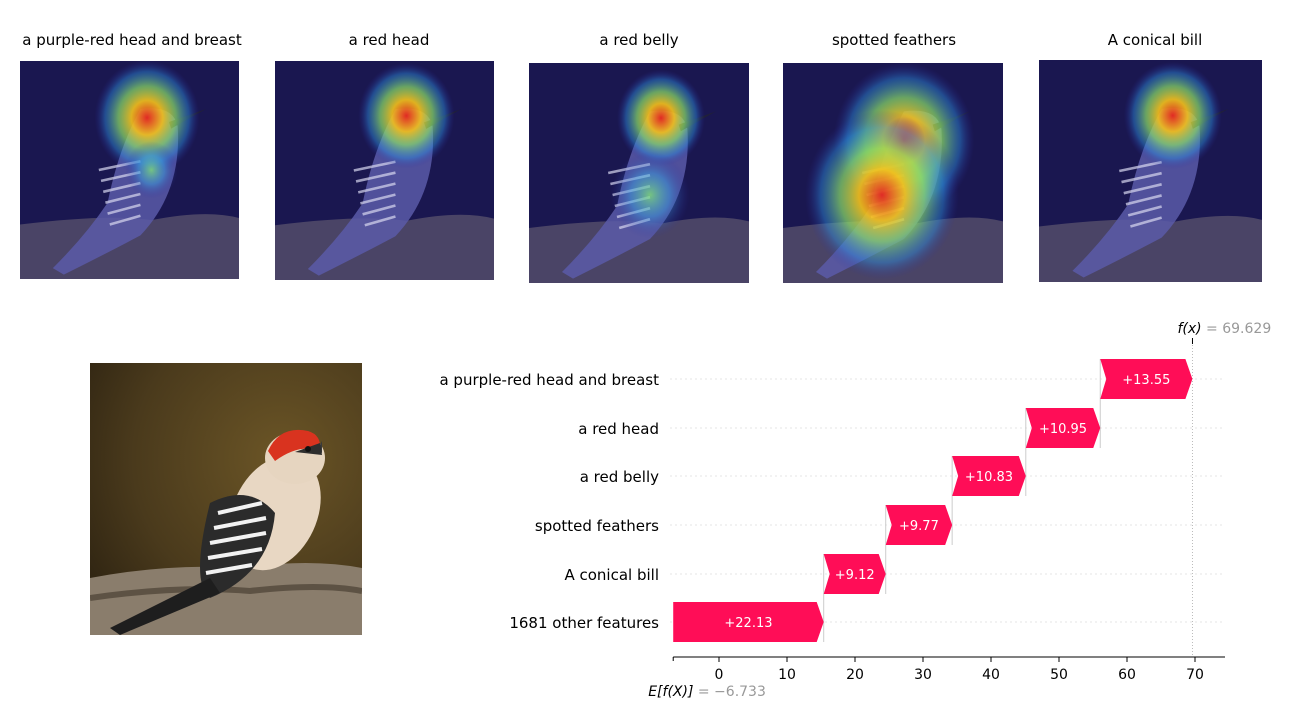 The width and height of the screenshot is (1295, 727). I want to click on x-tick-label: 30, so click(923, 675).